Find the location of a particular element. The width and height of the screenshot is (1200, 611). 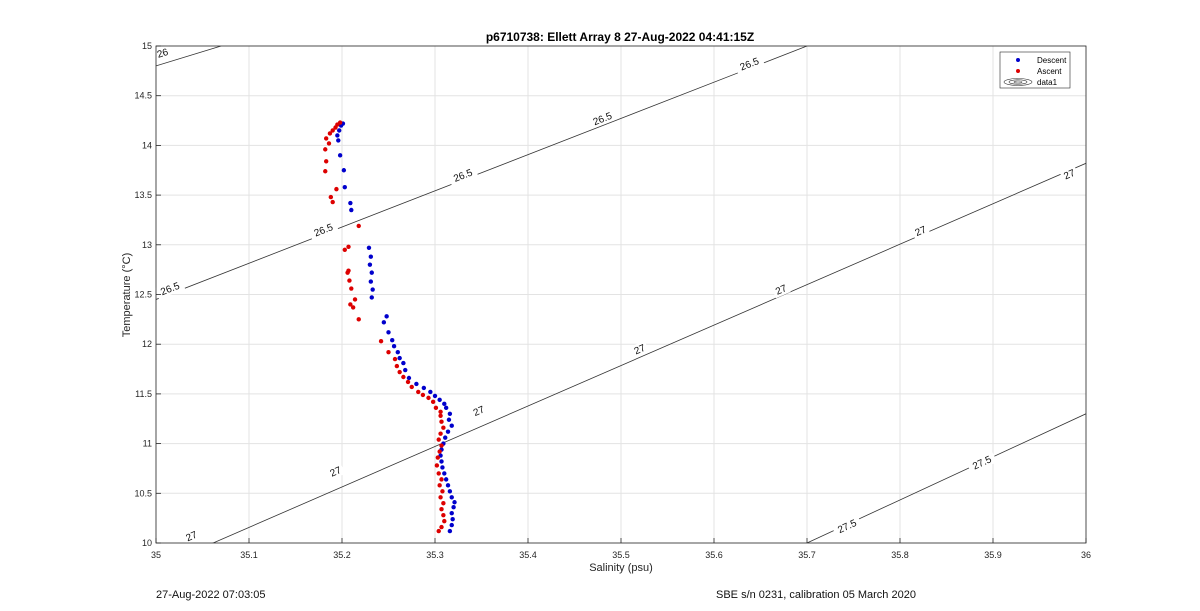

y-tick-label: 14 is located at coordinates (147, 145).